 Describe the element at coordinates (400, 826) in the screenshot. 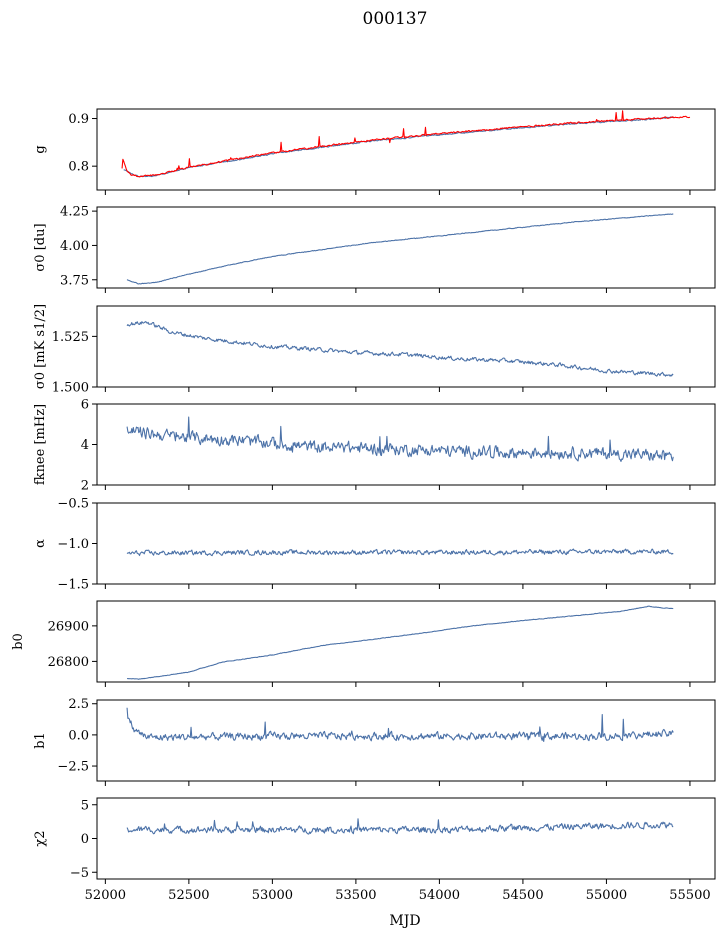

I see `series-line-chi2-main` at that location.